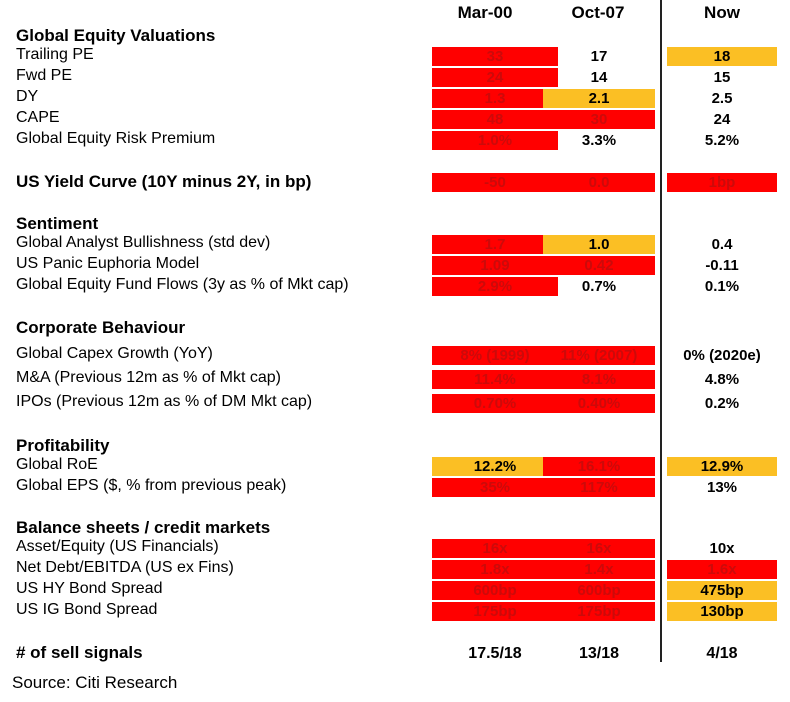 Image resolution: width=790 pixels, height=702 pixels. I want to click on row-label: US Panic Euphoria Model, so click(108, 263).